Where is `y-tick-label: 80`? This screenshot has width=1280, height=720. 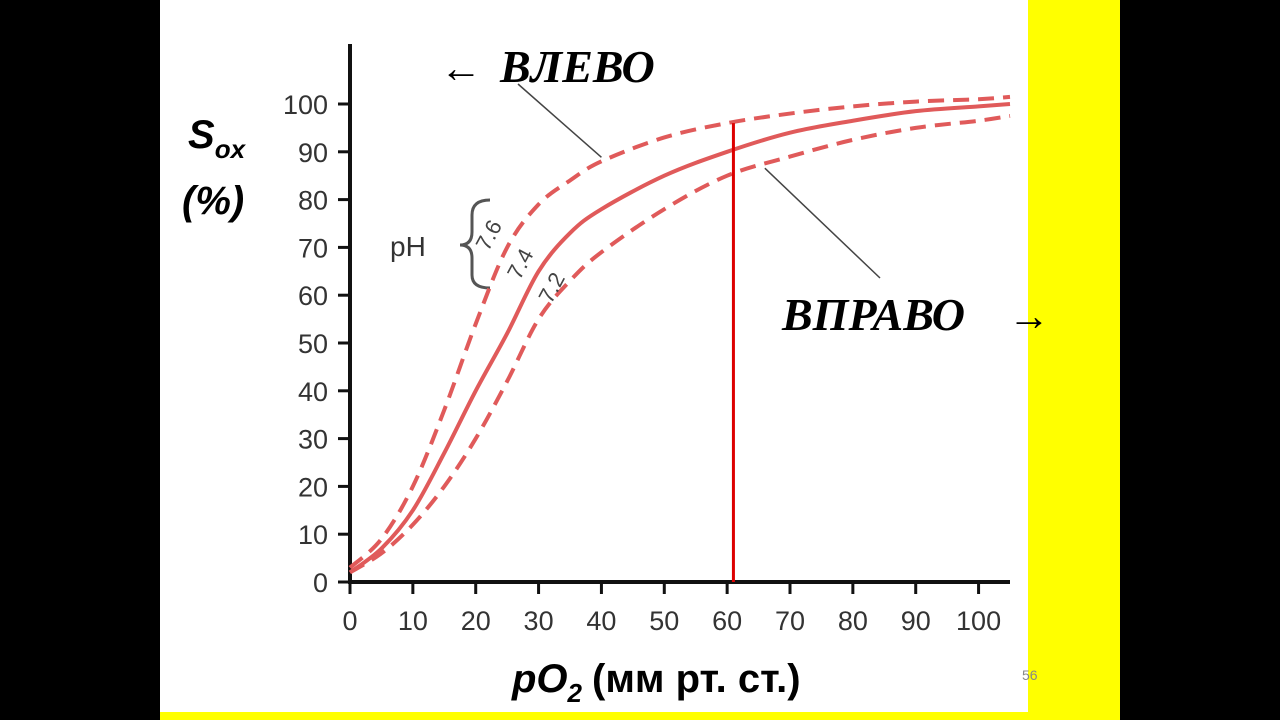
y-tick-label: 80 is located at coordinates (313, 201).